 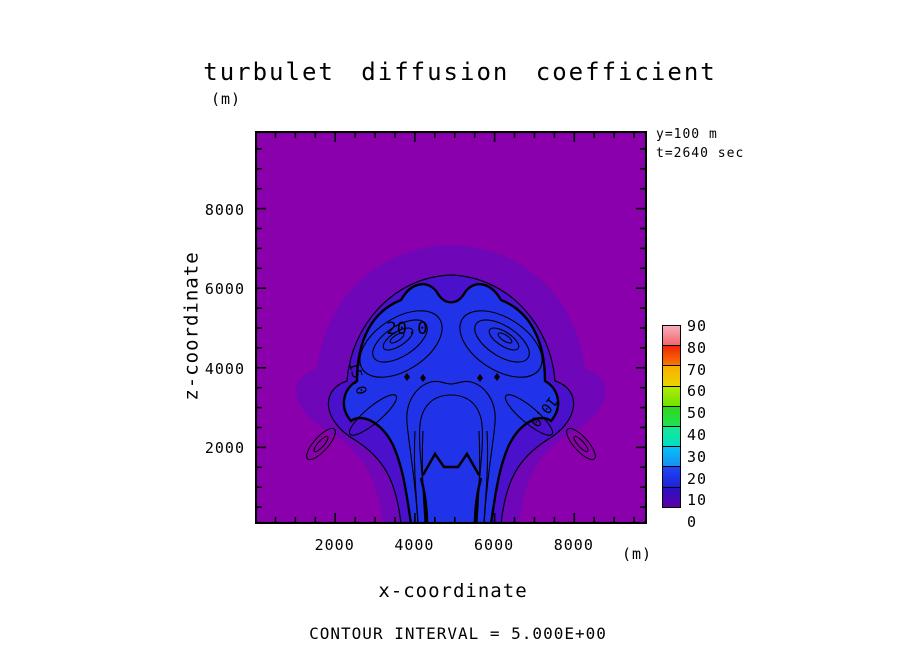 What do you see at coordinates (224, 209) in the screenshot?
I see `z-tick-label: 8000` at bounding box center [224, 209].